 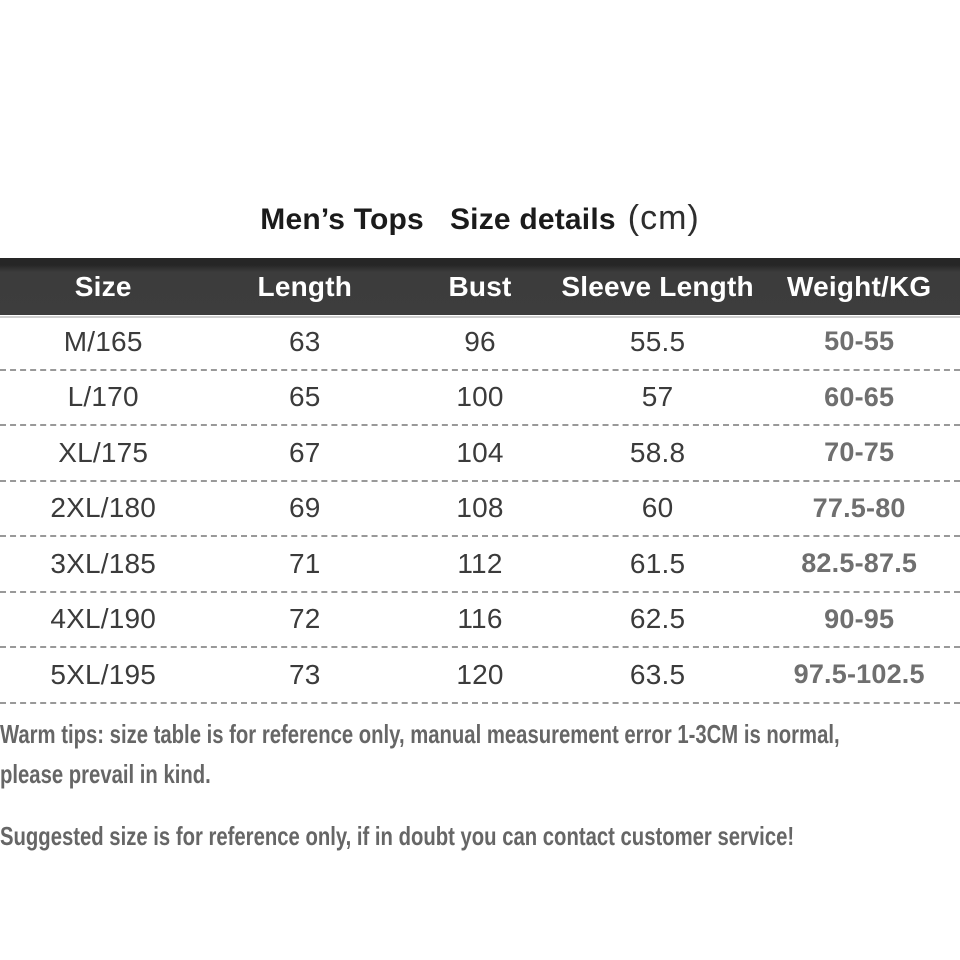 I want to click on cell-bust: 96, so click(x=480, y=341).